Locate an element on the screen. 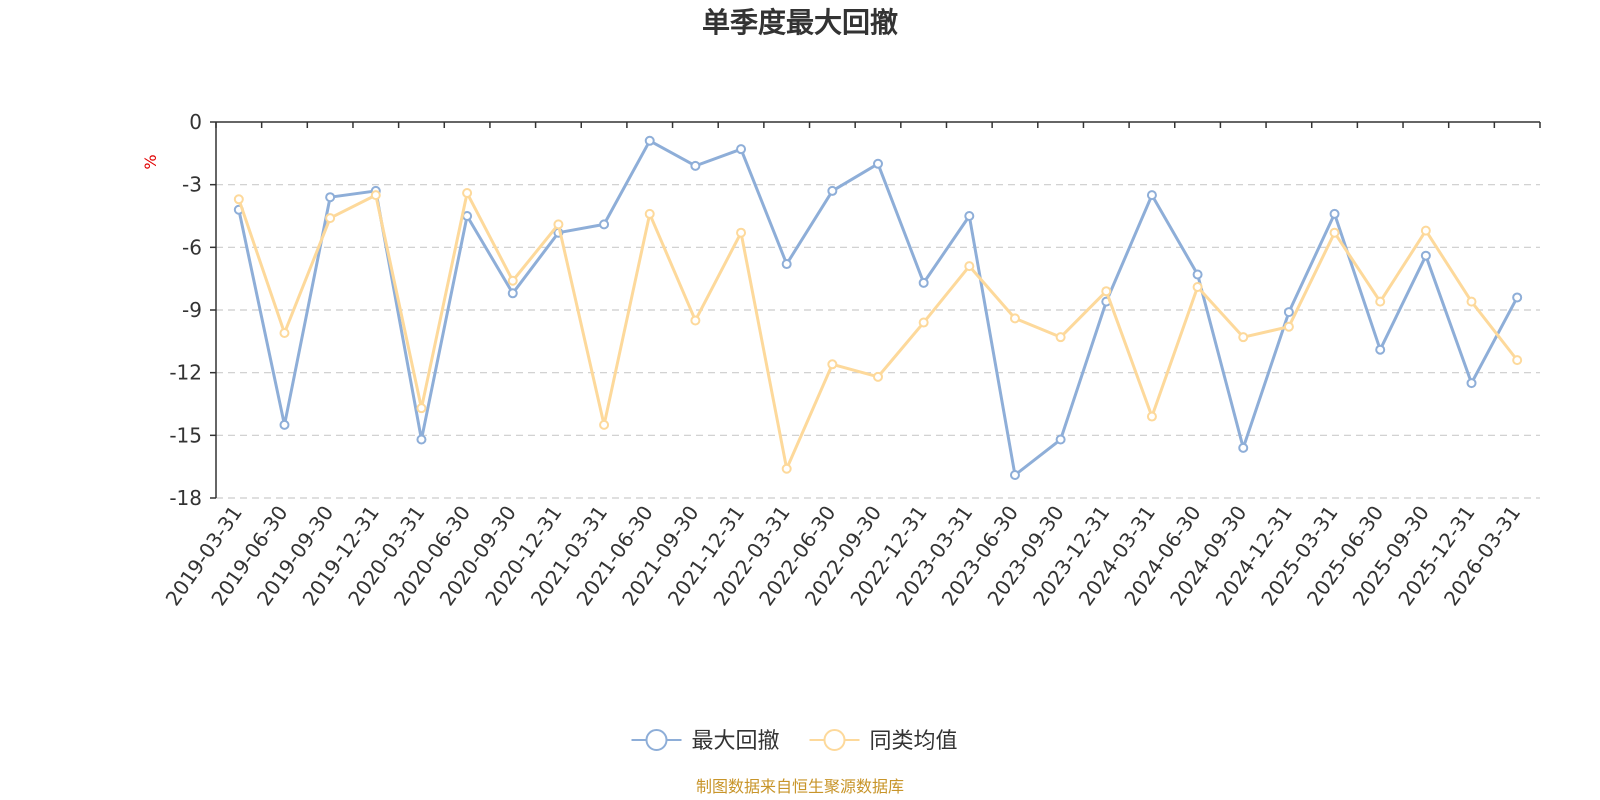 This screenshot has width=1600, height=800. legend-item: 最大回撤 is located at coordinates (705, 741).